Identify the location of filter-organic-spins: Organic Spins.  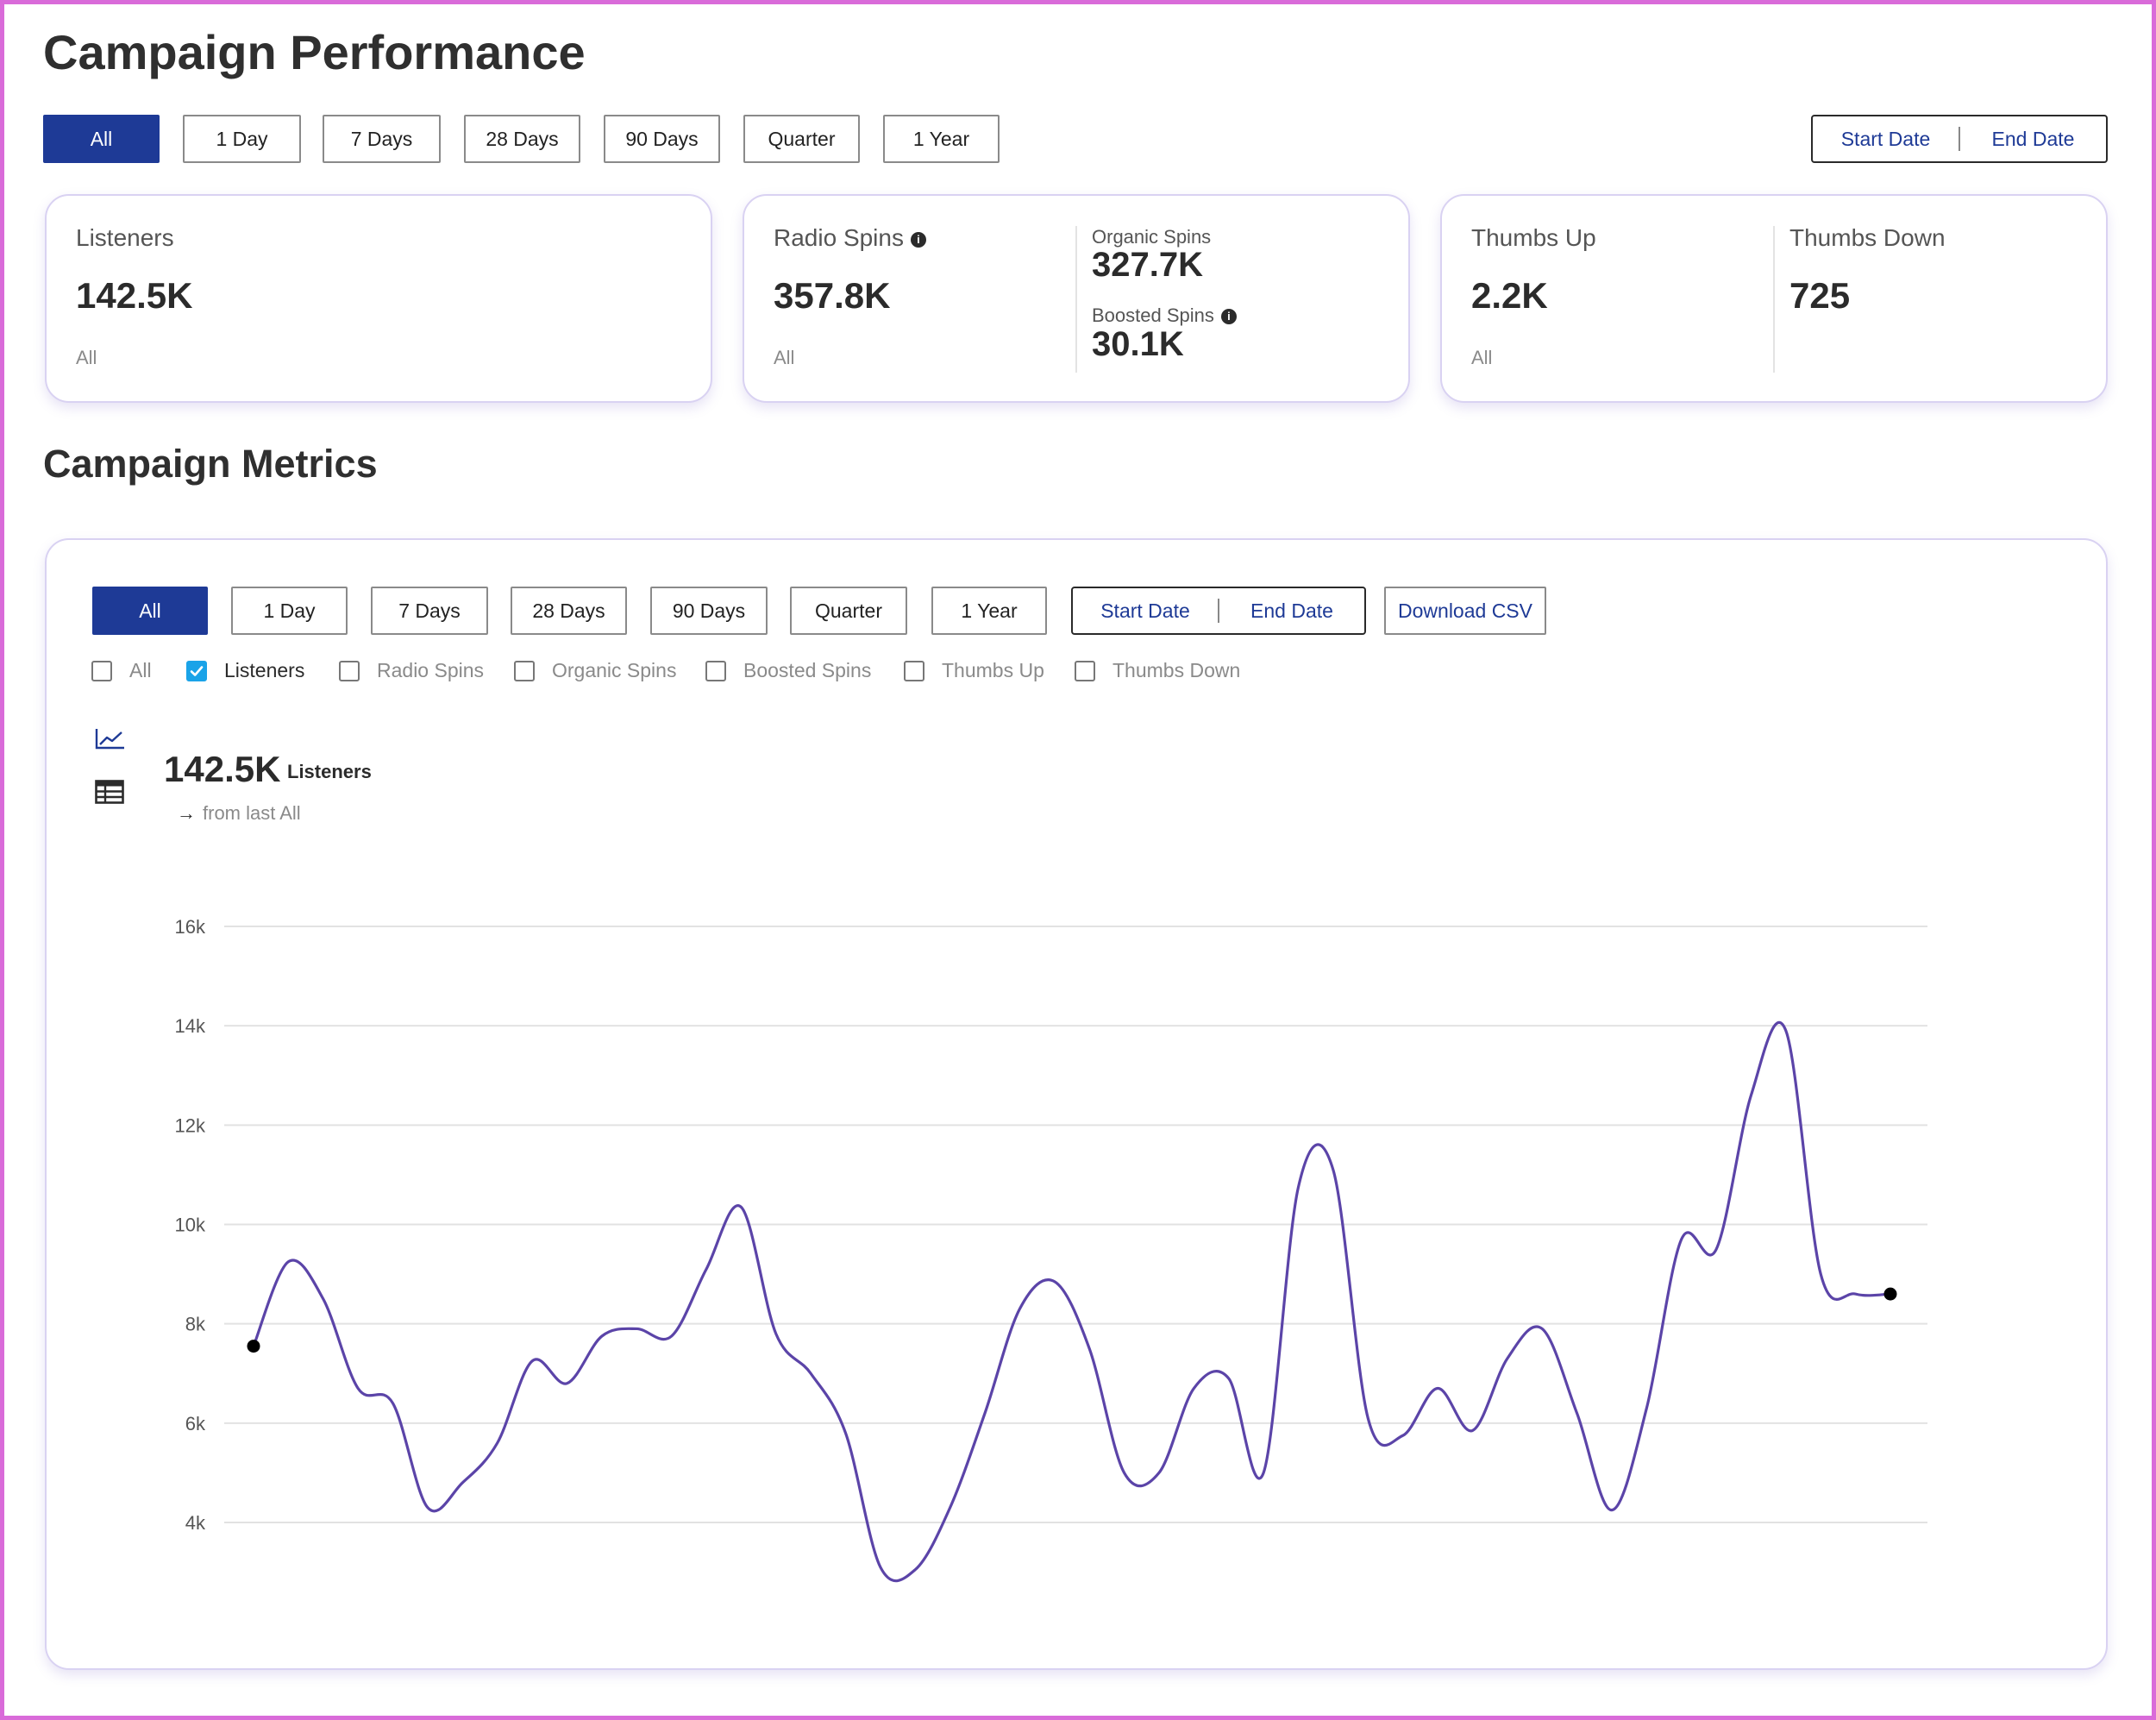
(595, 671).